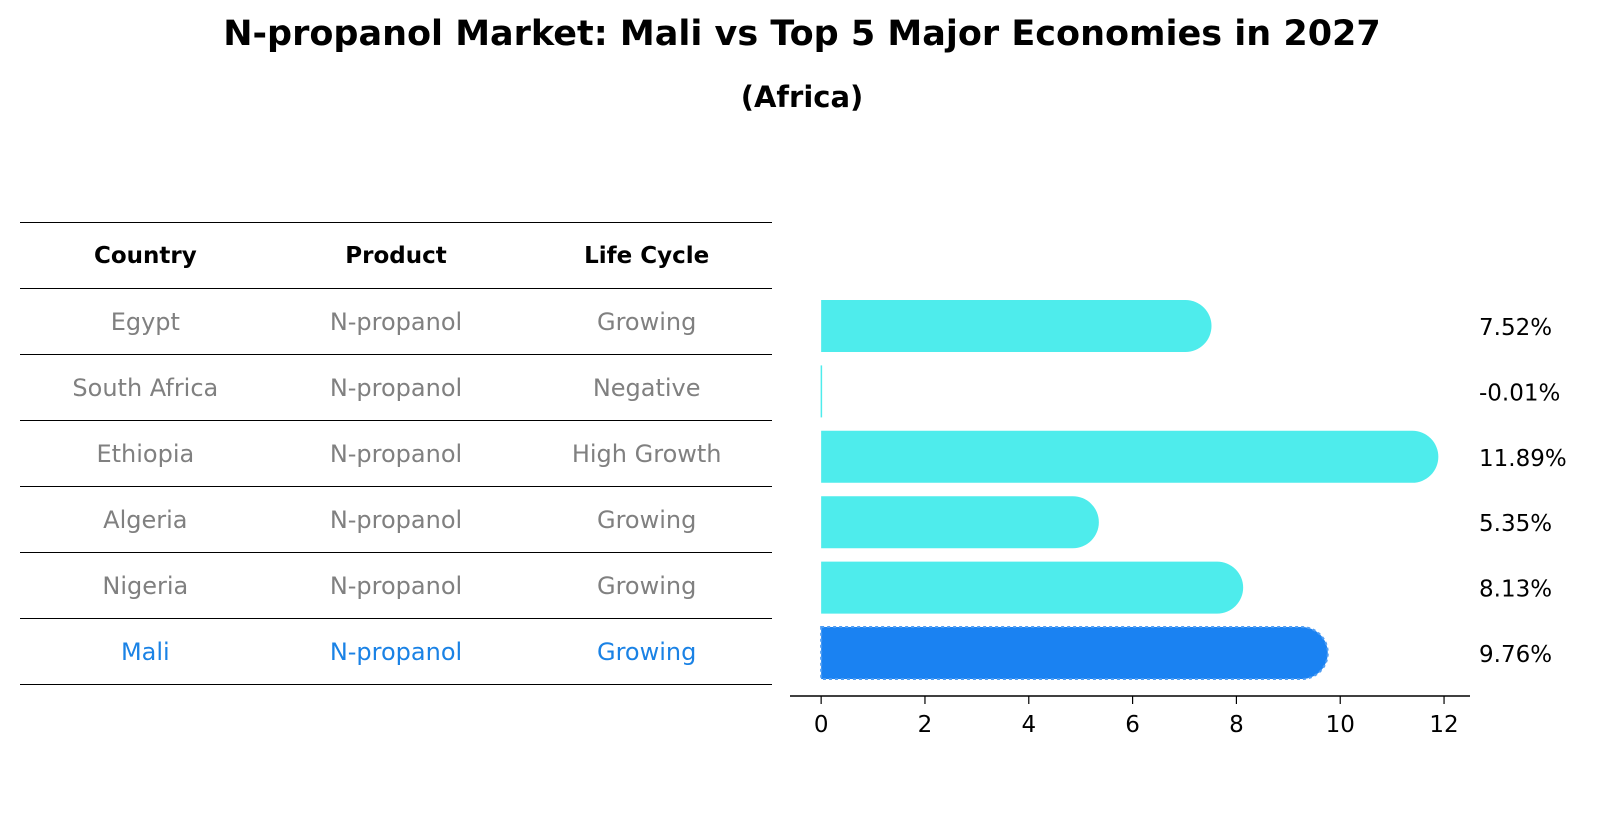  What do you see at coordinates (1515, 524) in the screenshot?
I see `value-label: 5.35%` at bounding box center [1515, 524].